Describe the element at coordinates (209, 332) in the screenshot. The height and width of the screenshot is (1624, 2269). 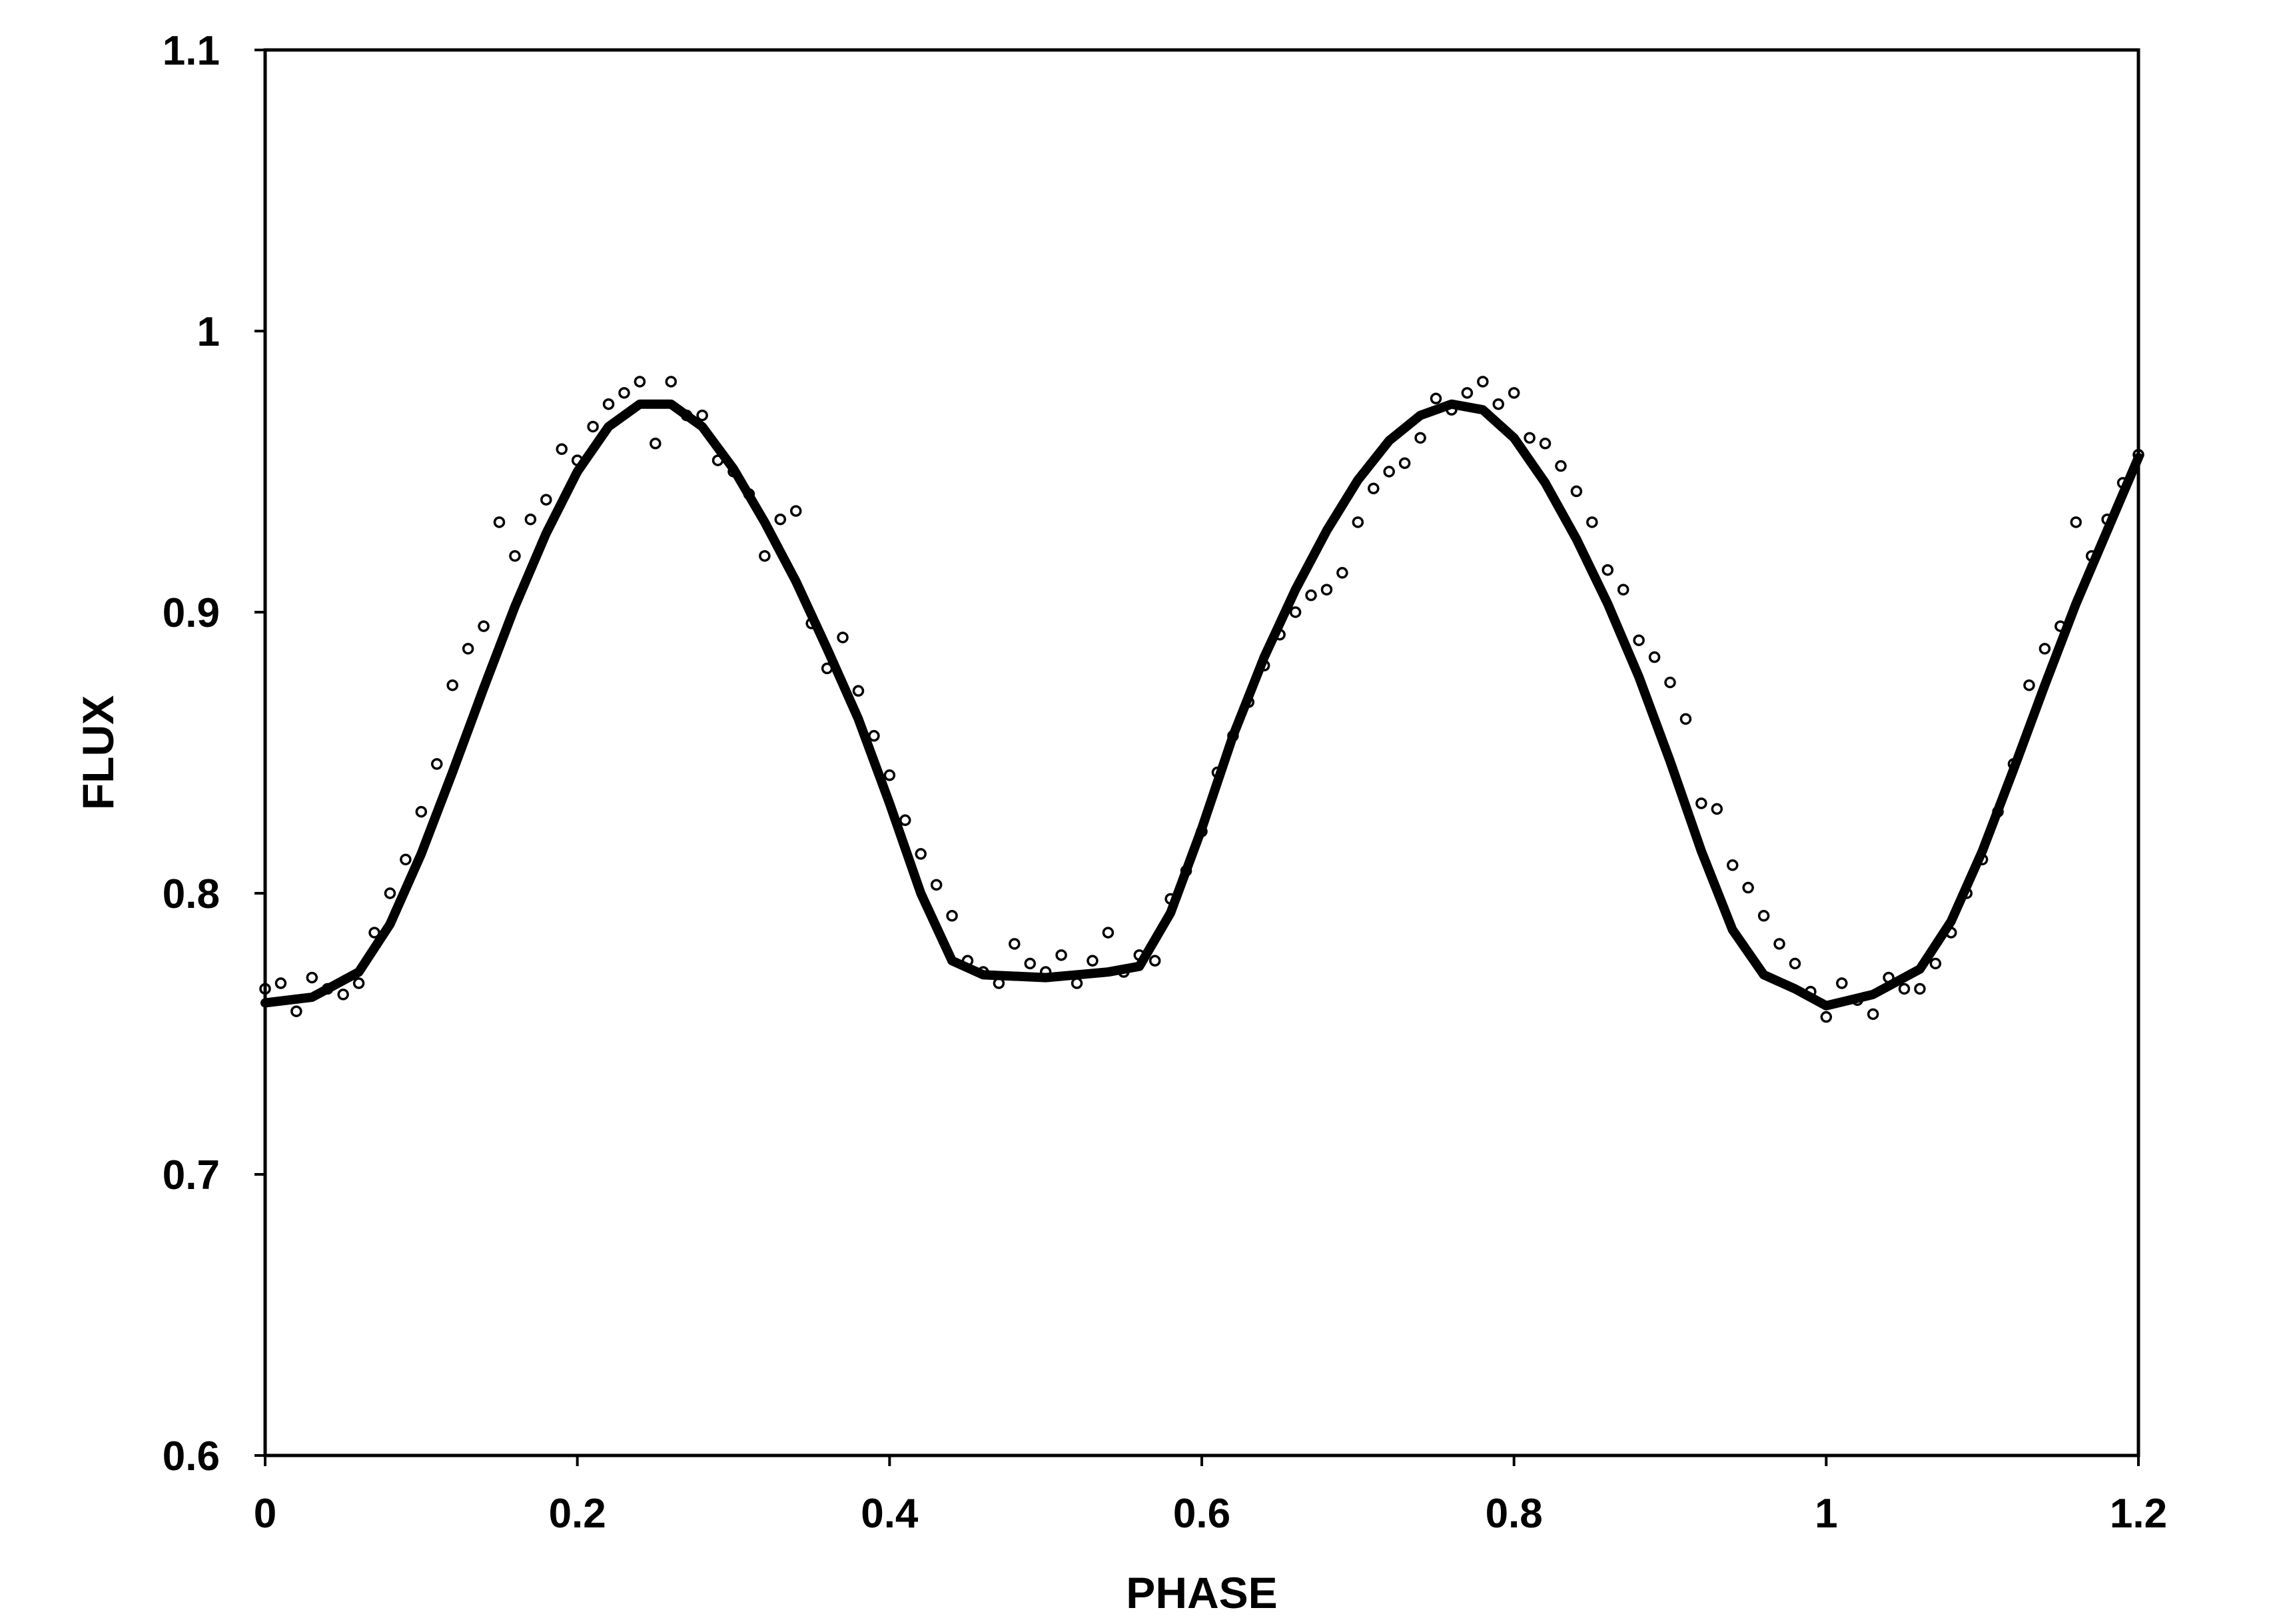
I see `y-tick-label: 1` at that location.